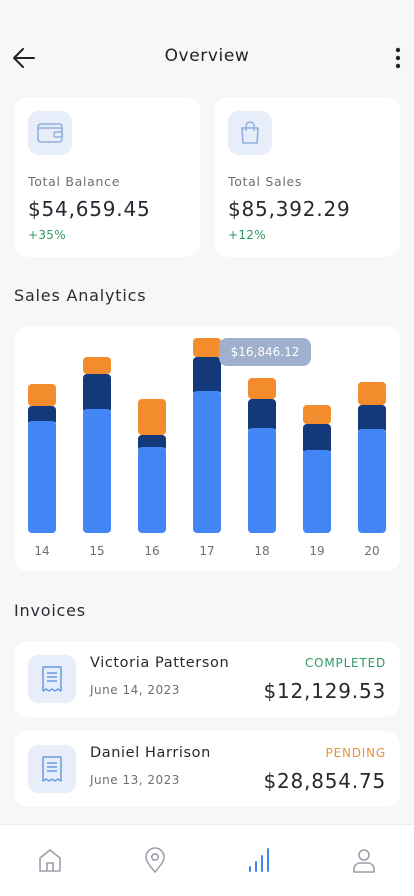 The height and width of the screenshot is (896, 414). I want to click on nav-home, so click(50, 860).